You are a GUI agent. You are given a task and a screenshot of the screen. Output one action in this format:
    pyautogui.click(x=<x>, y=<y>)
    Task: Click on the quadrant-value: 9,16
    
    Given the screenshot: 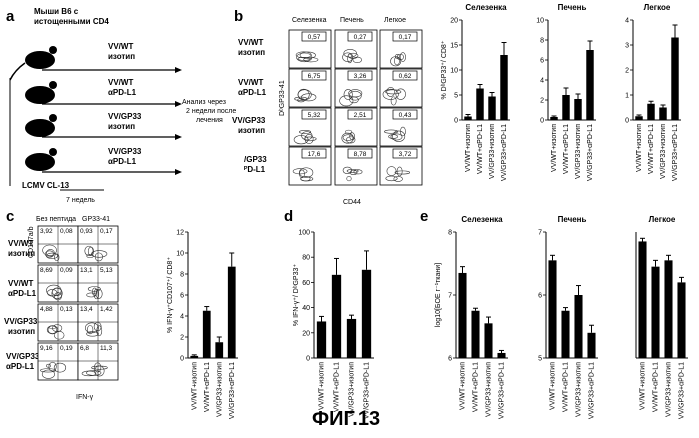 What is the action you would take?
    pyautogui.click(x=46, y=348)
    